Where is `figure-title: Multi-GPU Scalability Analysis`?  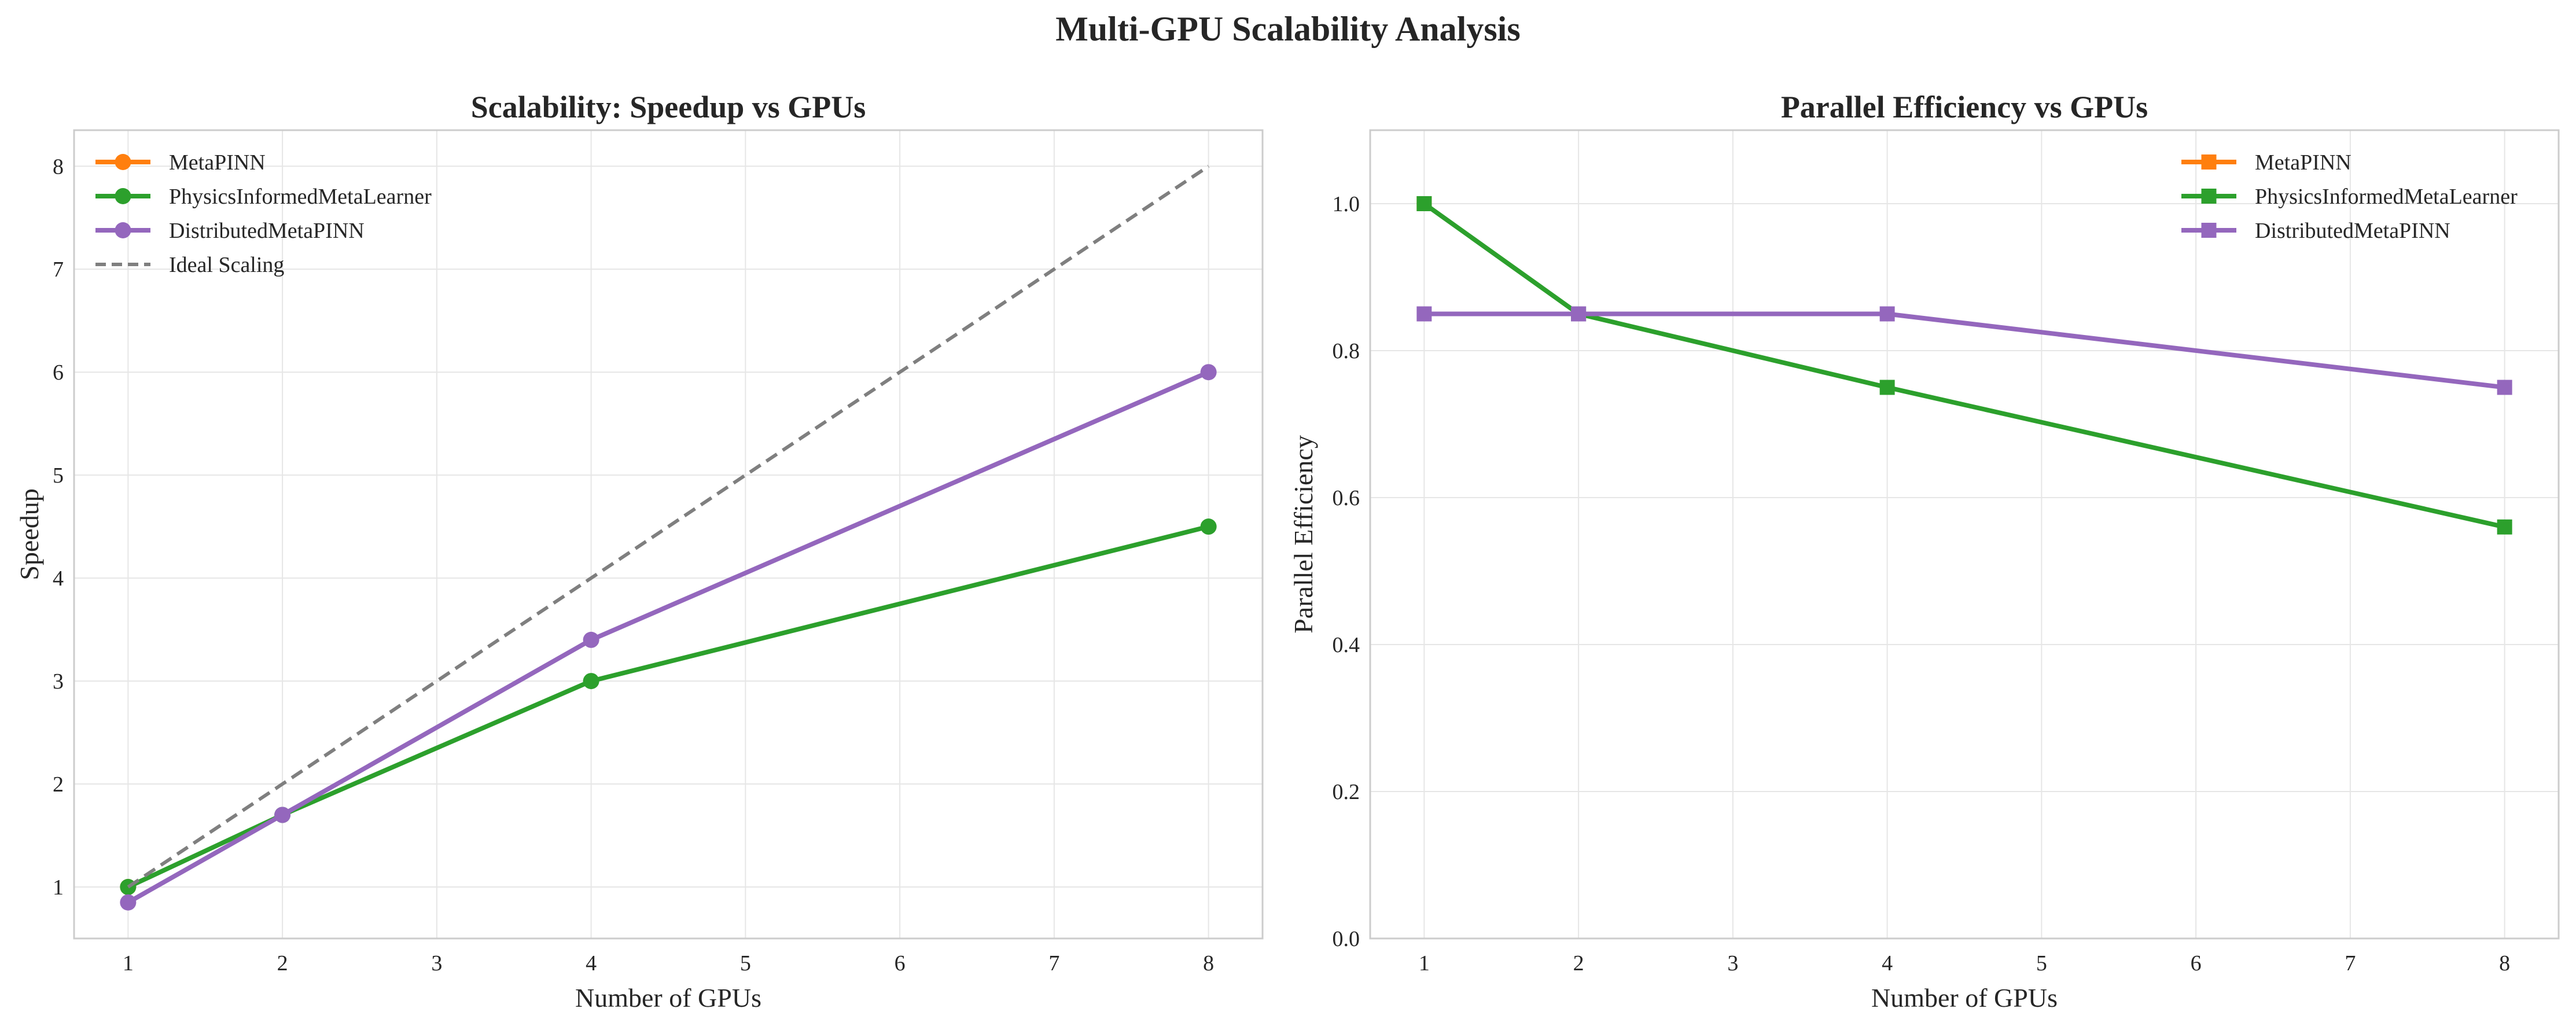 figure-title: Multi-GPU Scalability Analysis is located at coordinates (1287, 29).